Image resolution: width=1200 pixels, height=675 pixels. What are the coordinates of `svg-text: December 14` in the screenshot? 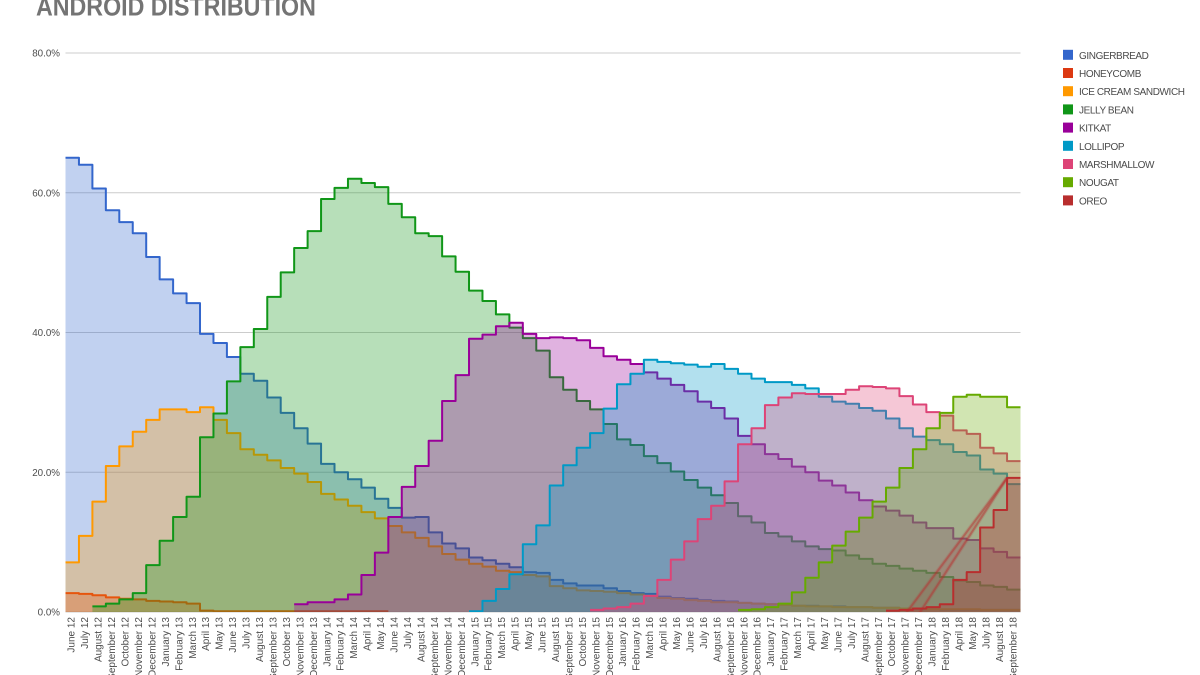 It's located at (462, 646).